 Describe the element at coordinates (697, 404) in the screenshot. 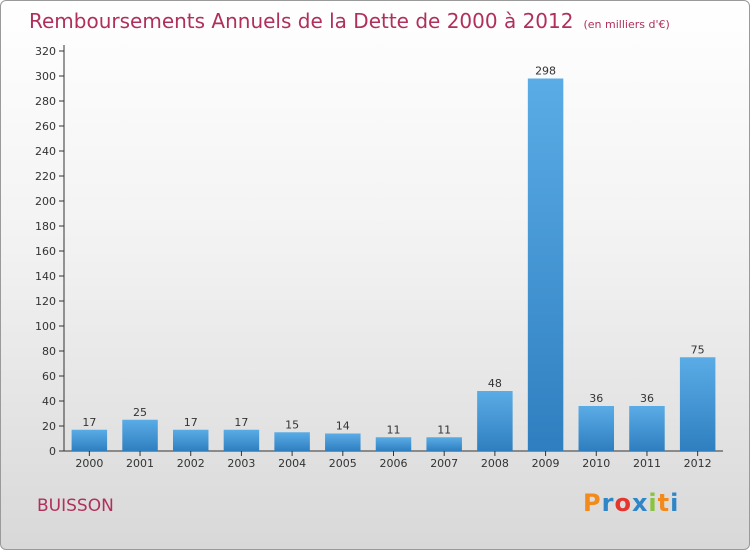

I see `bar-2012` at that location.